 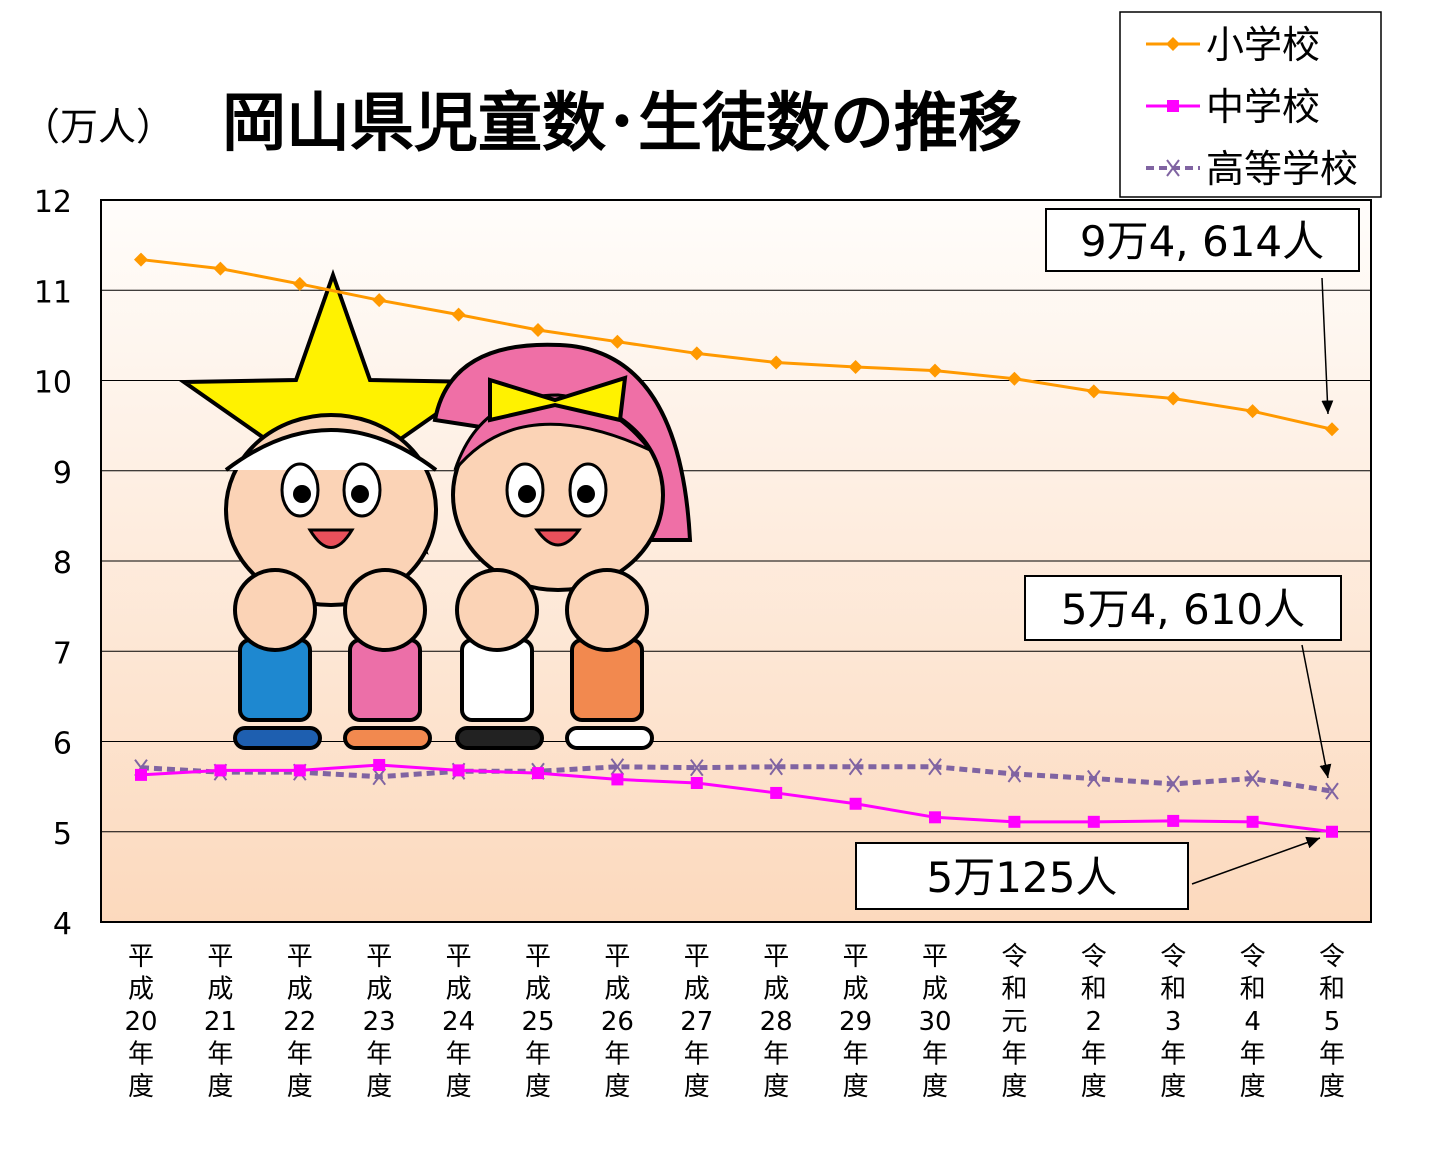 I want to click on legend-label: 小学校, so click(x=1263, y=45).